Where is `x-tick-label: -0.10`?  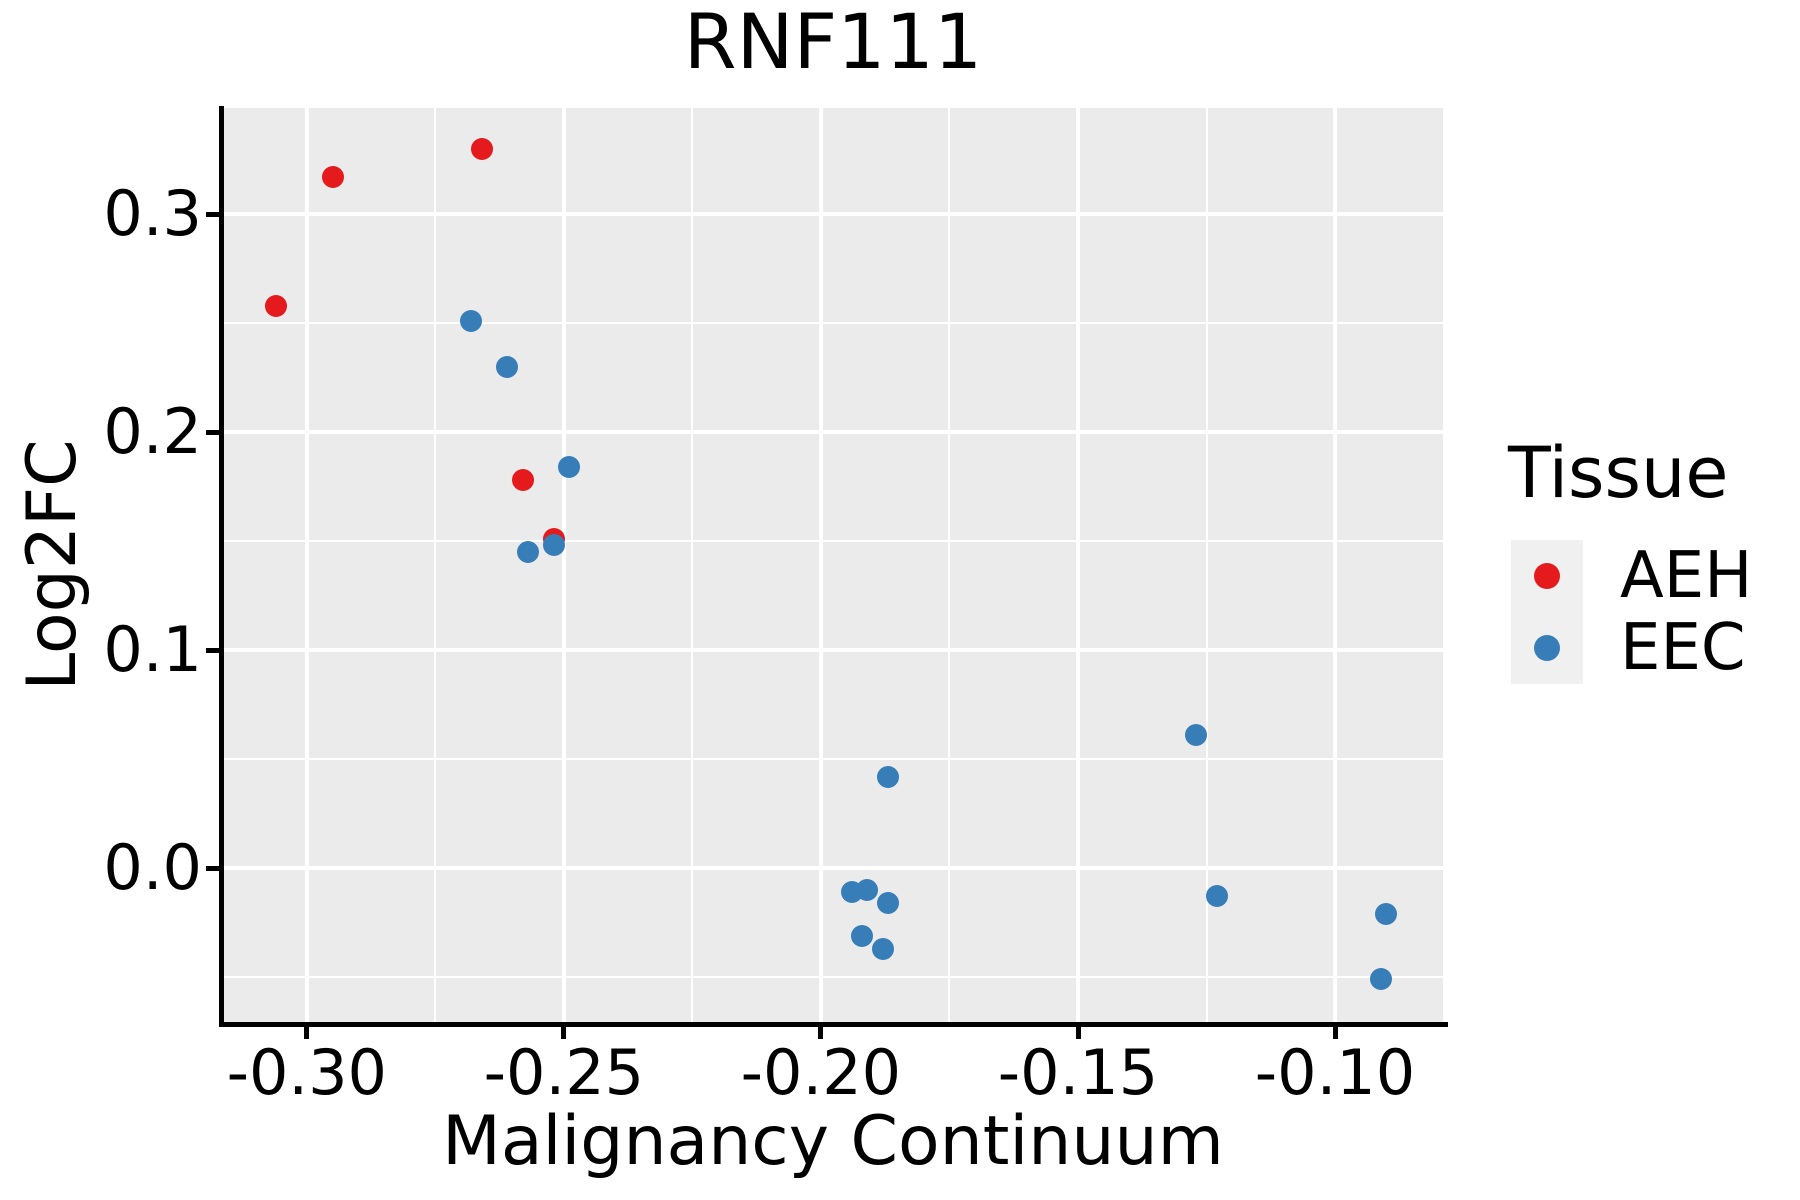 x-tick-label: -0.10 is located at coordinates (1335, 1072).